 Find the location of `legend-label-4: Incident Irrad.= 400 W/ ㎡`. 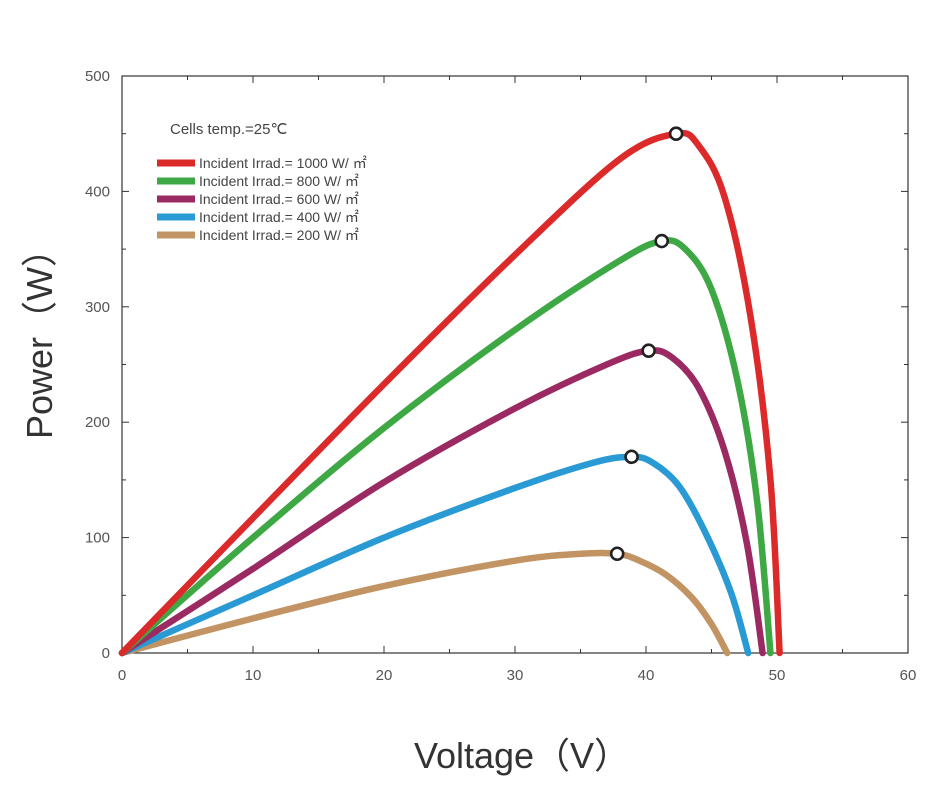

legend-label-4: Incident Irrad.= 400 W/ ㎡ is located at coordinates (279, 217).